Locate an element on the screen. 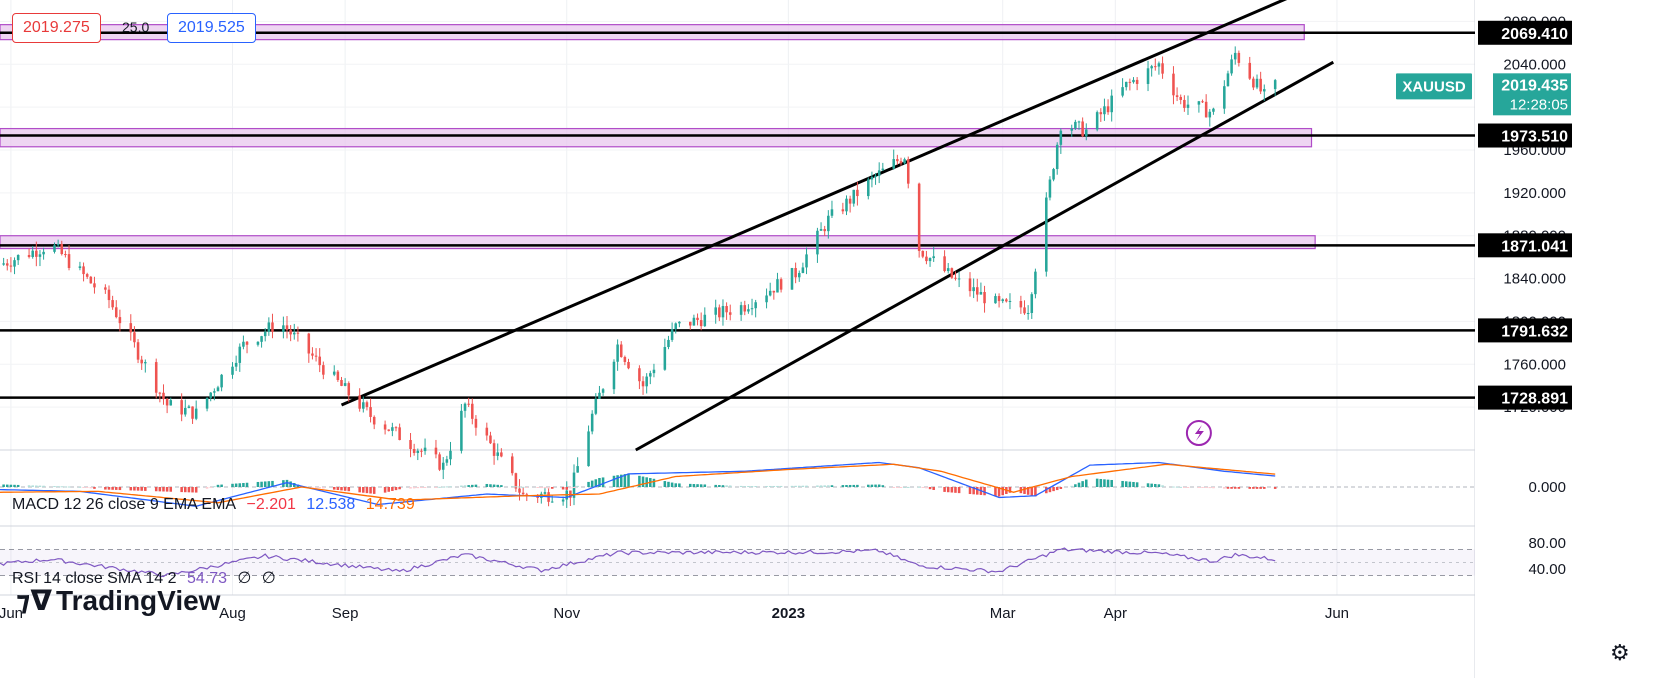  time-axis: Jun Aug Sep Nov 2023 Mar Apr Jun is located at coordinates (674, 613).